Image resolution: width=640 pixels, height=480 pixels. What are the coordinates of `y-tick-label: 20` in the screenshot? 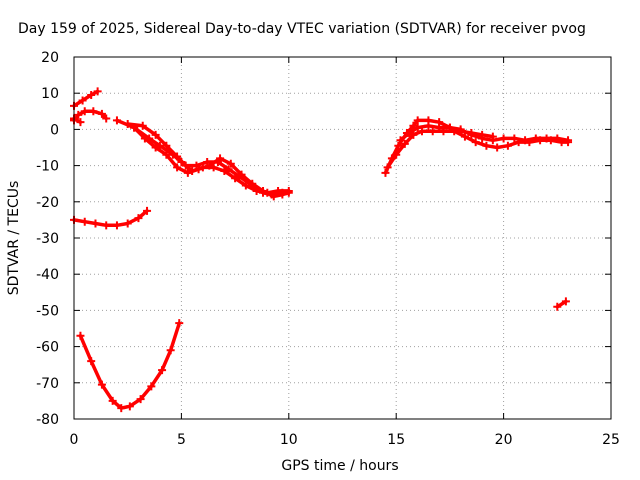 It's located at (50, 58).